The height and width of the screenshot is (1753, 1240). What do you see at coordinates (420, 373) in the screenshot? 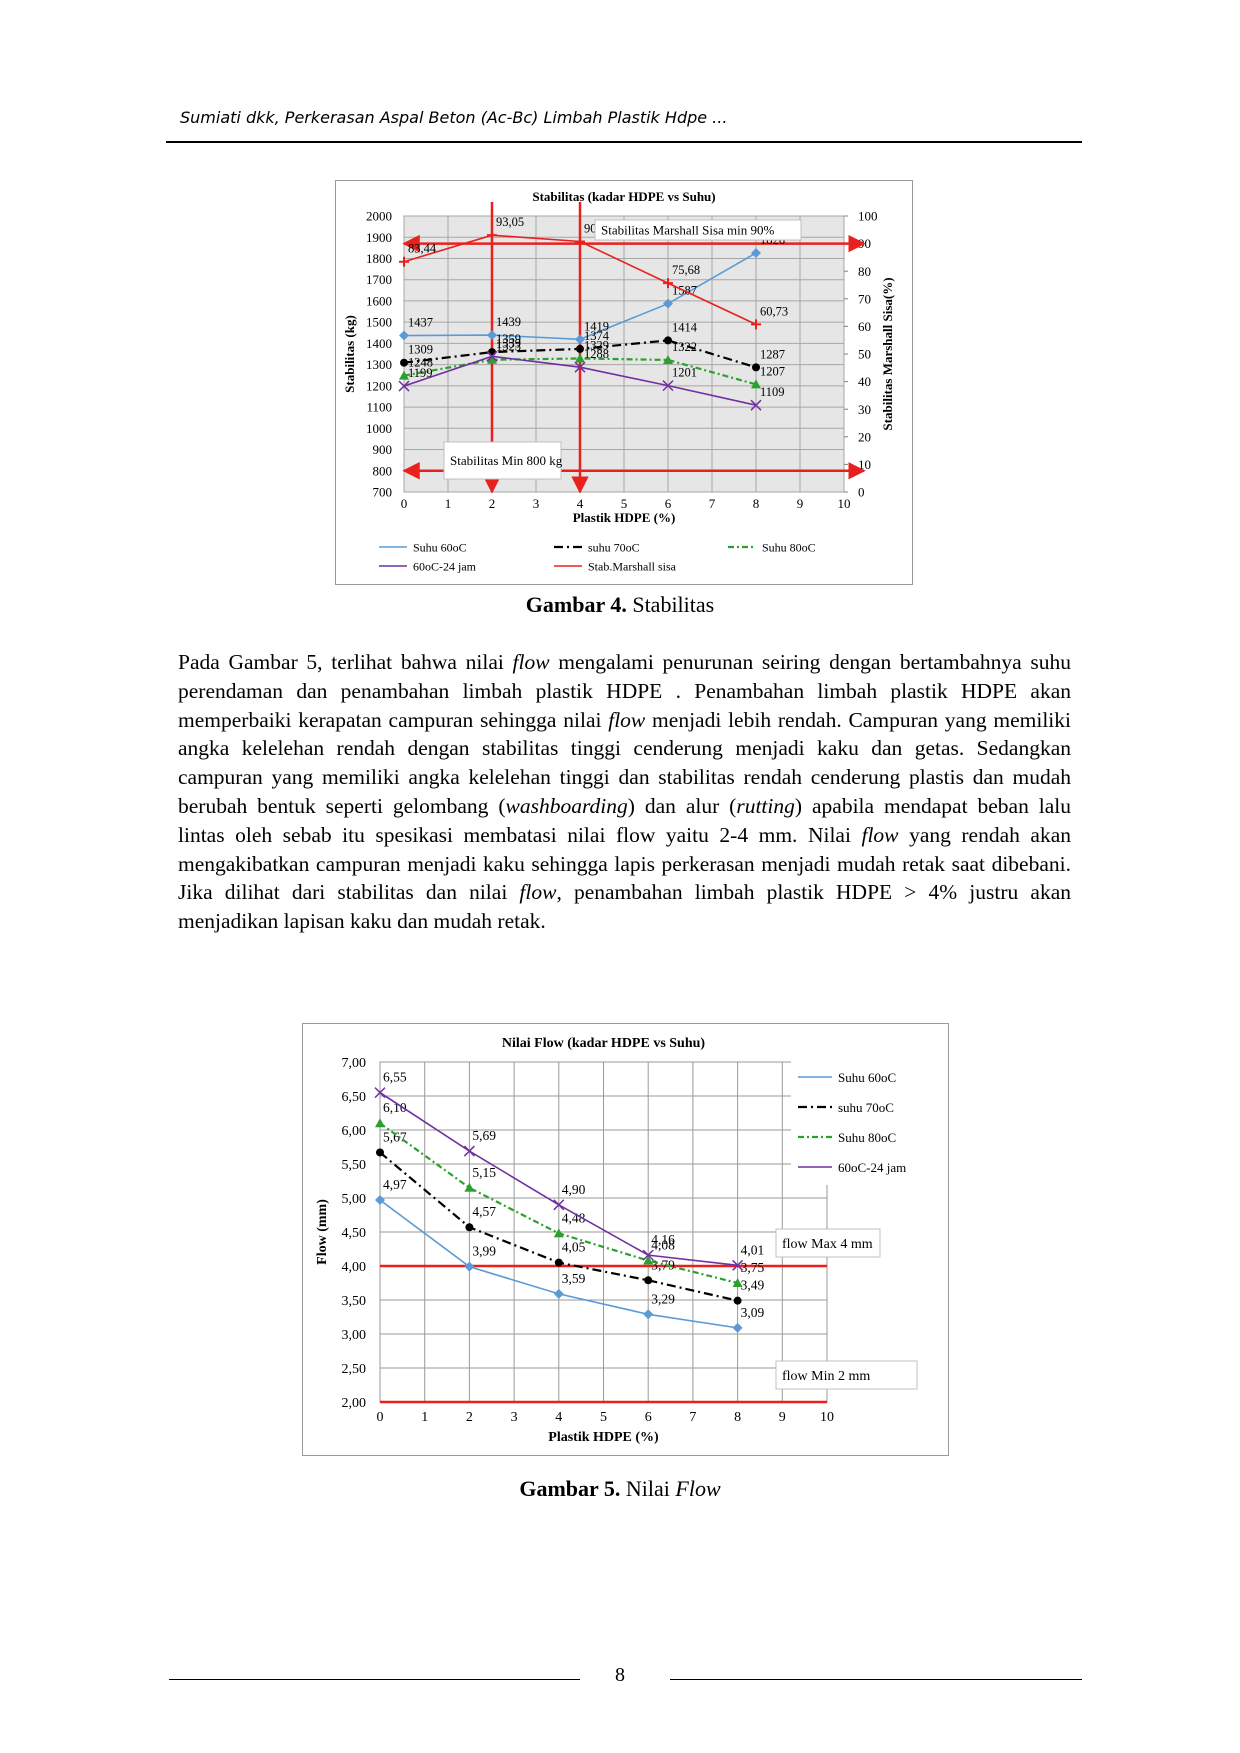
I see `data-label: 1199` at bounding box center [420, 373].